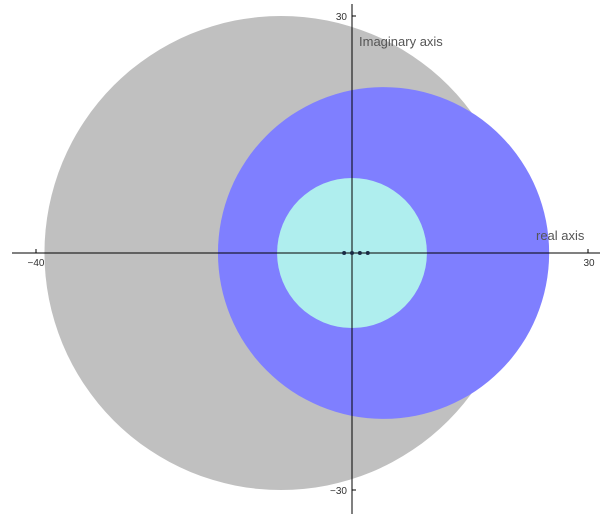 Image resolution: width=604 pixels, height=516 pixels. Describe the element at coordinates (401, 41) in the screenshot. I see `imaginary-axis-title: Imaginary axis` at that location.